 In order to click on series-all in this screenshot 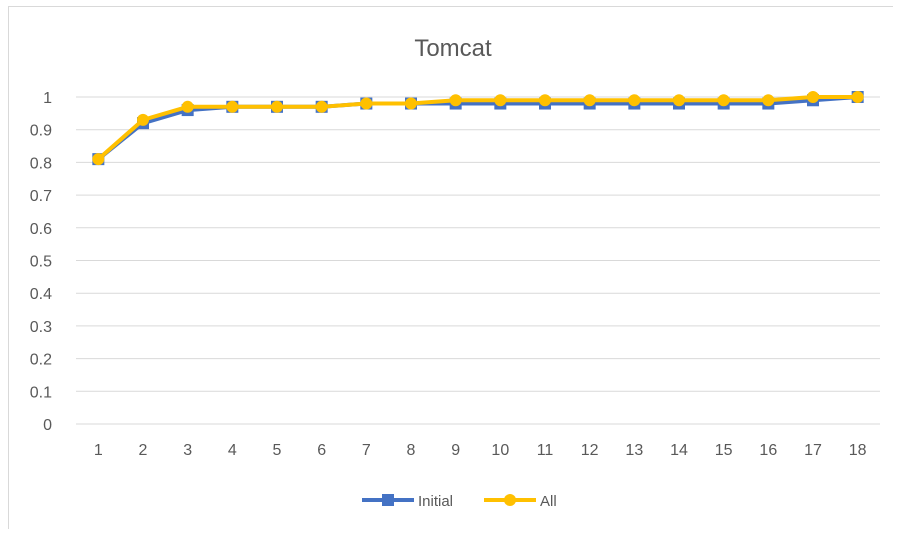, I will do `click(478, 128)`.